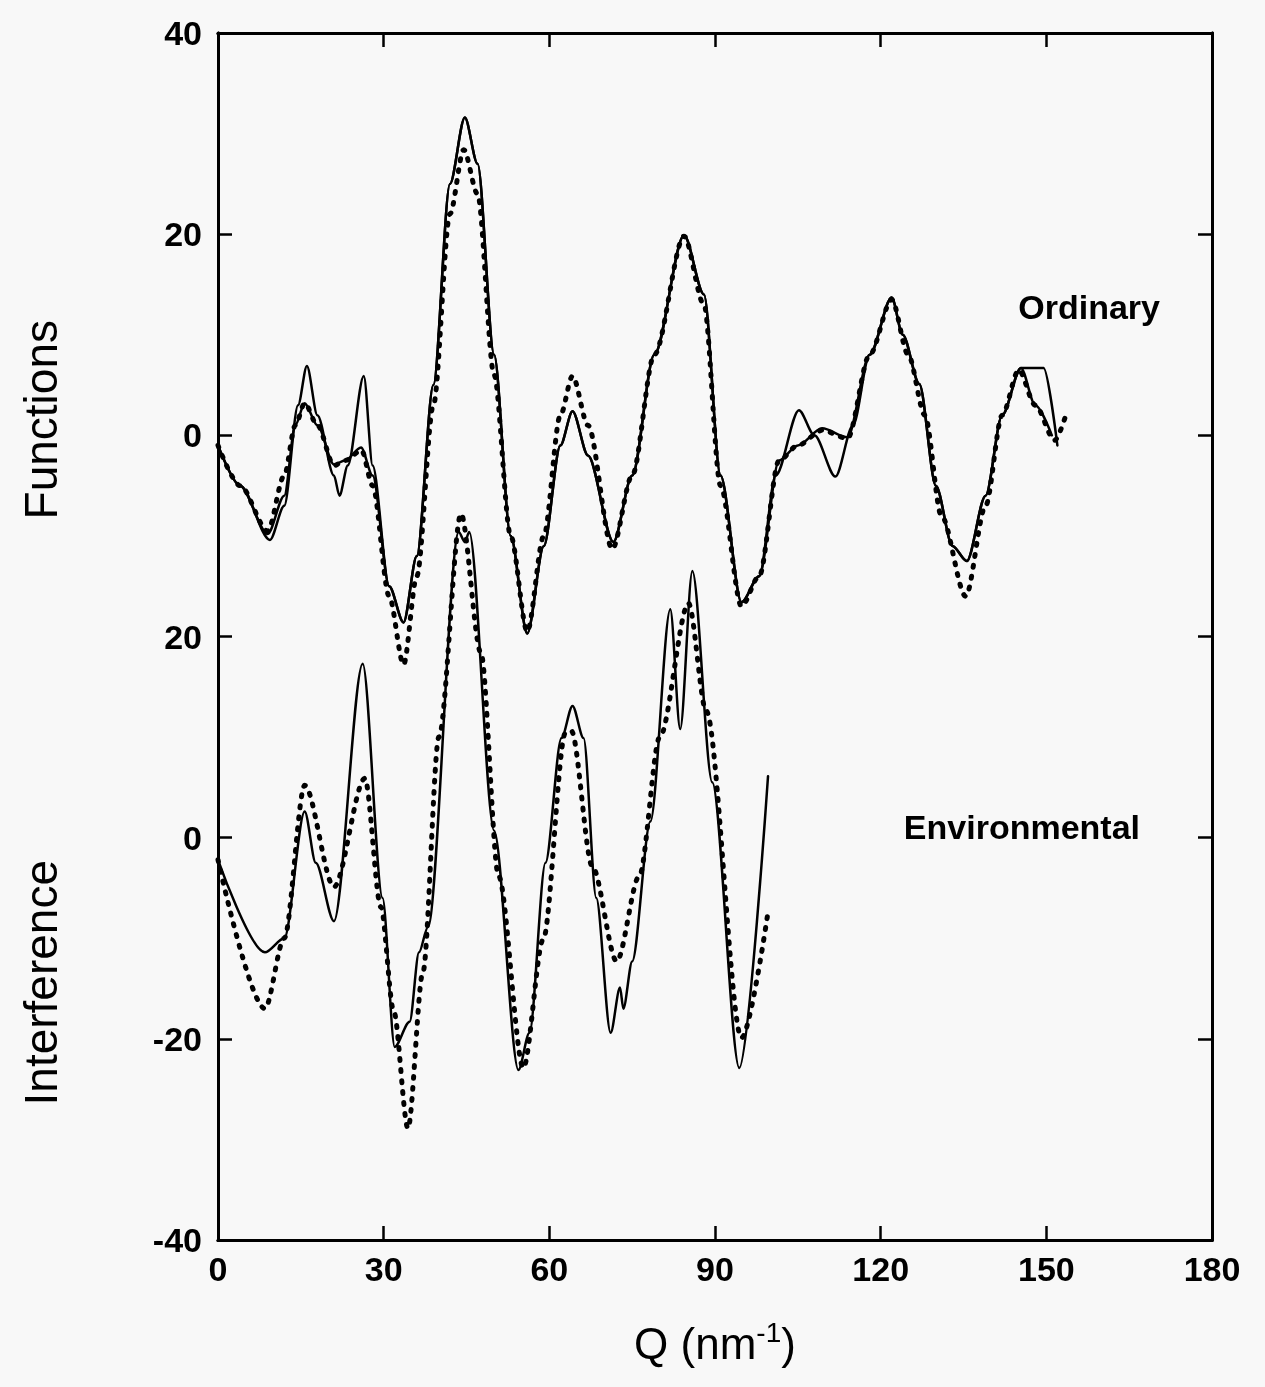 The image size is (1265, 1387). Describe the element at coordinates (383, 1269) in the screenshot. I see `x-tick-label: 30` at that location.